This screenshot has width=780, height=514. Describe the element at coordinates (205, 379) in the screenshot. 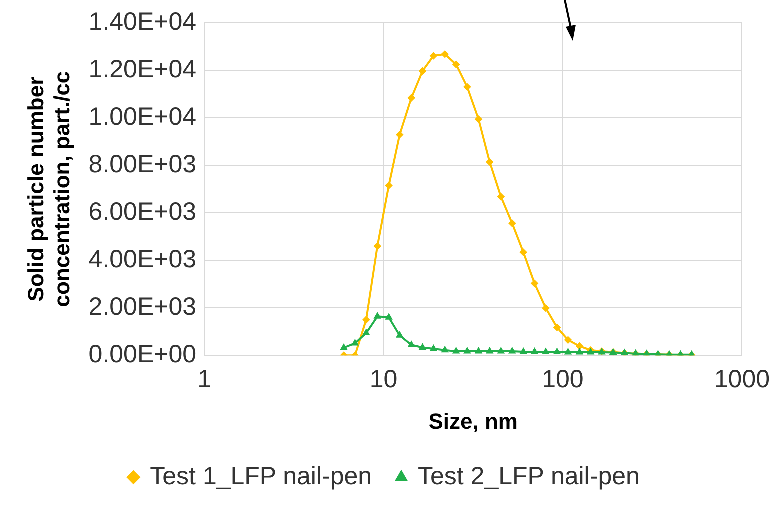

I see `x-tick-label: 1` at that location.